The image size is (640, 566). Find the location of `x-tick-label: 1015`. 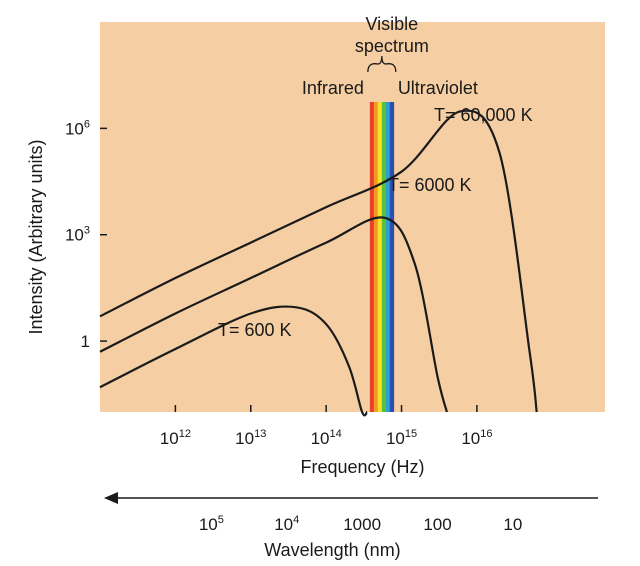

x-tick-label: 1015 is located at coordinates (401, 438).